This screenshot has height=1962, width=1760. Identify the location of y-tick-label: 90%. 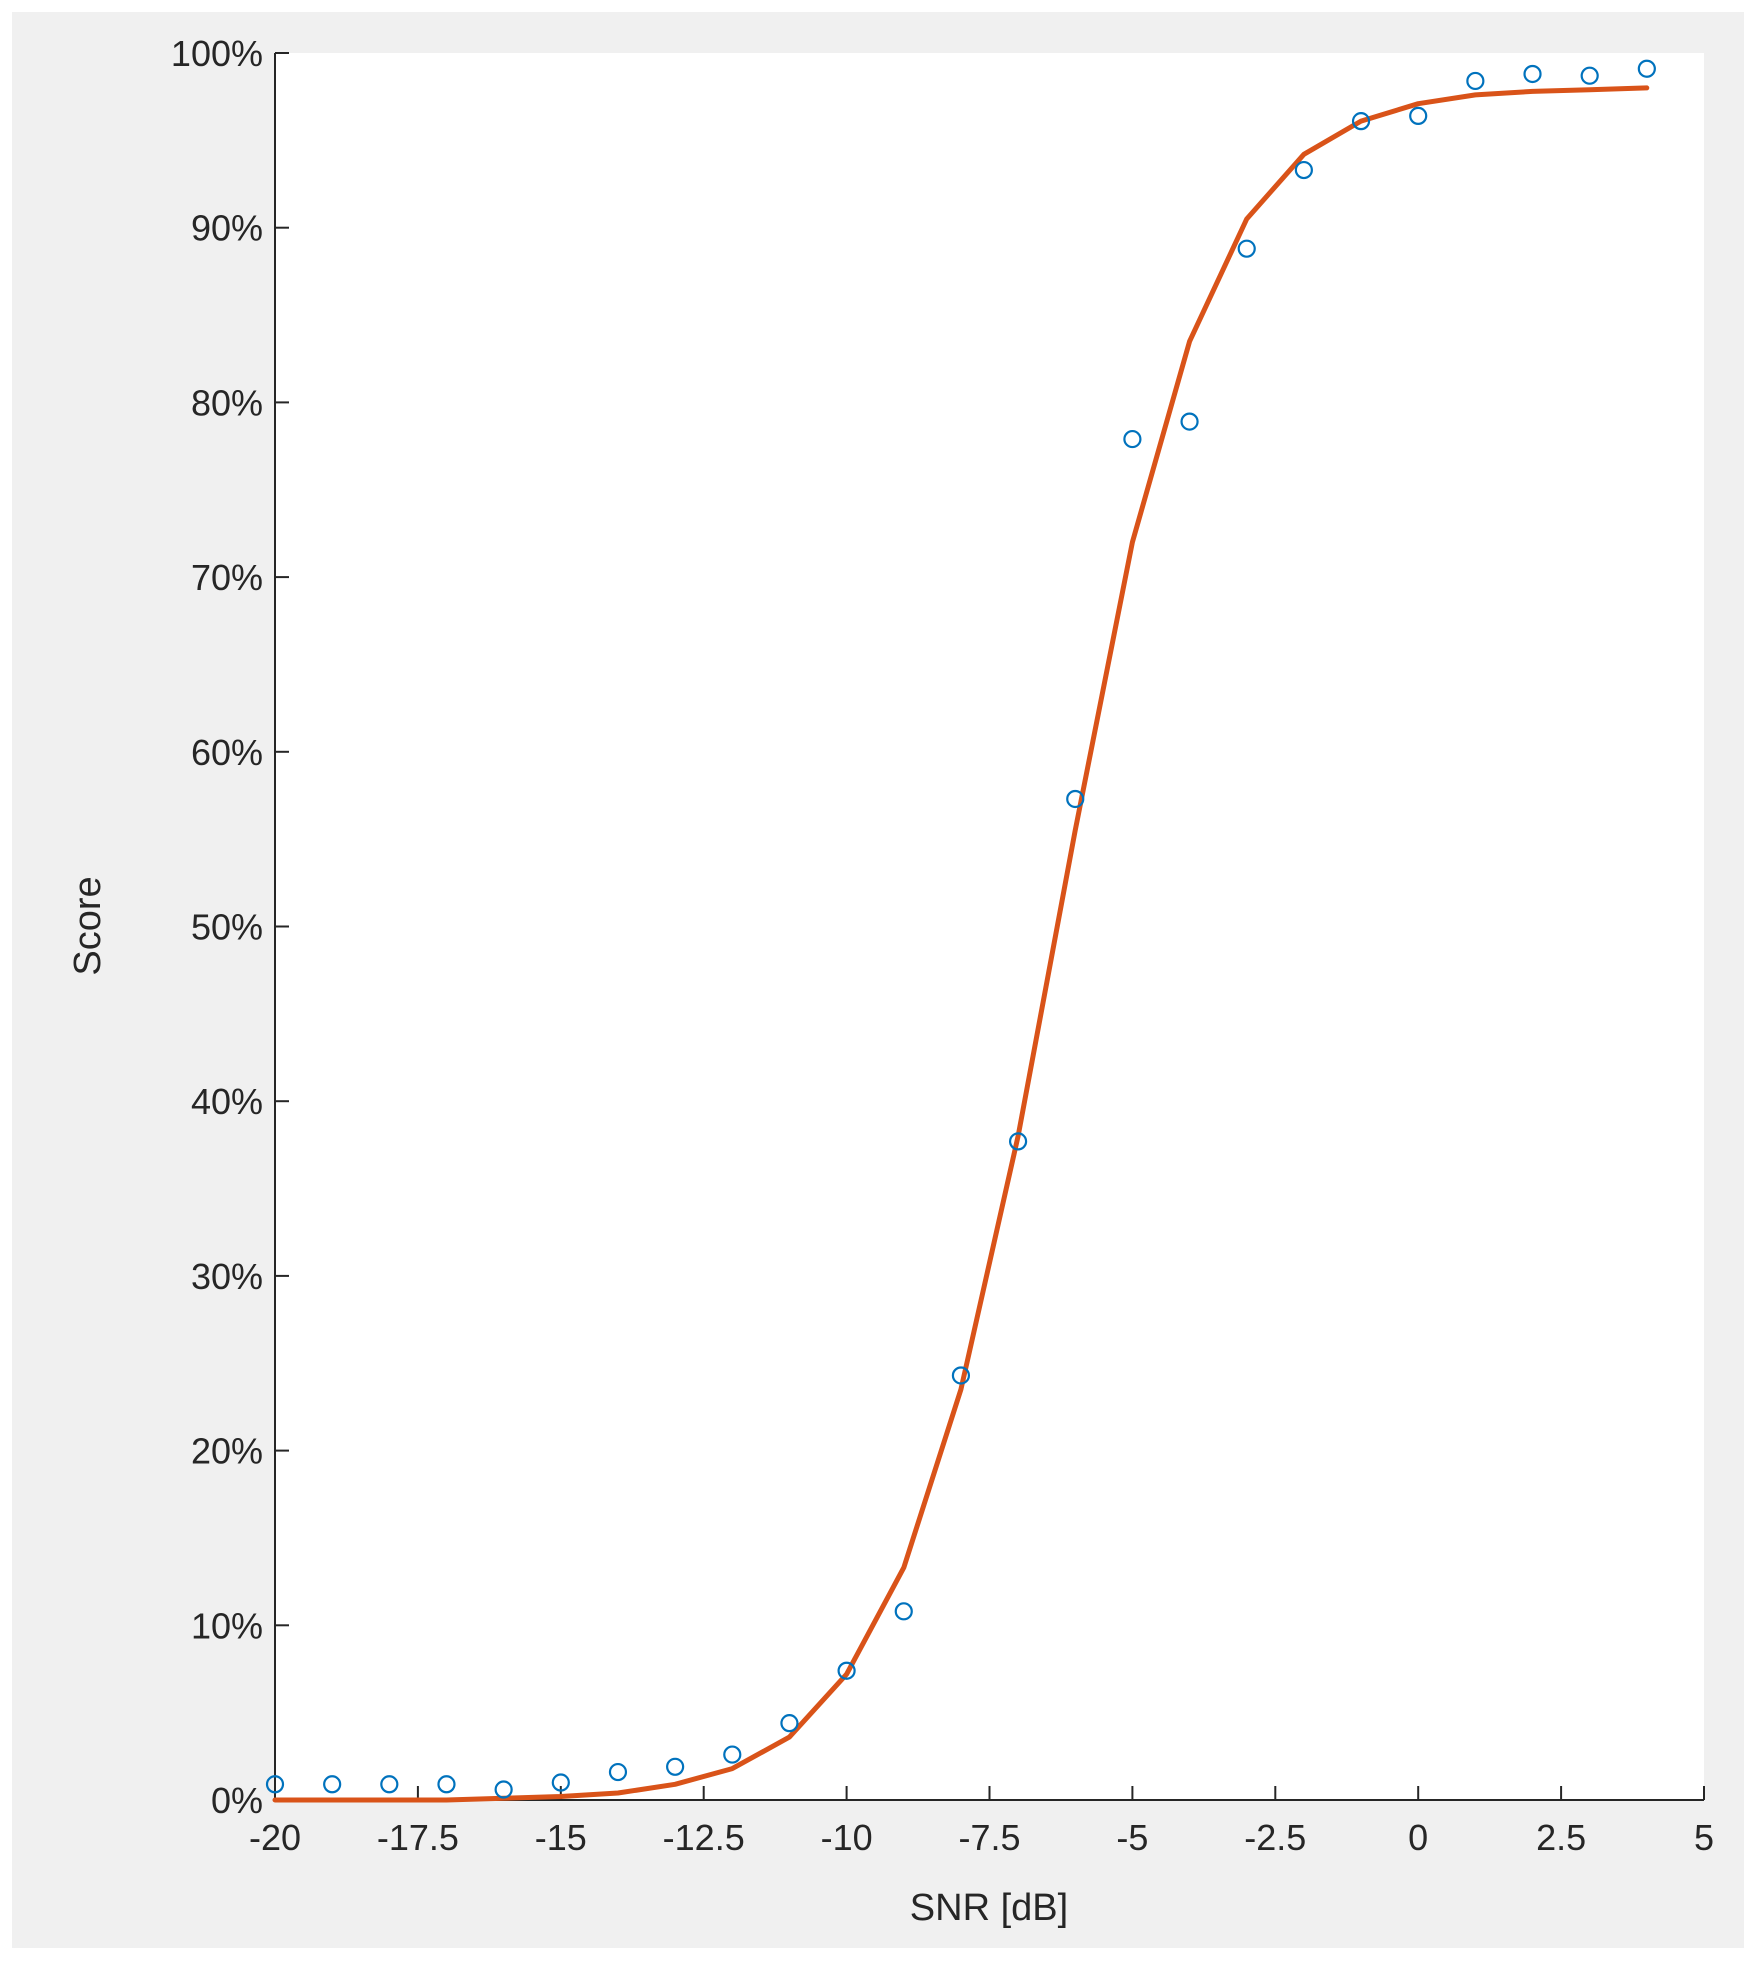
(227, 228).